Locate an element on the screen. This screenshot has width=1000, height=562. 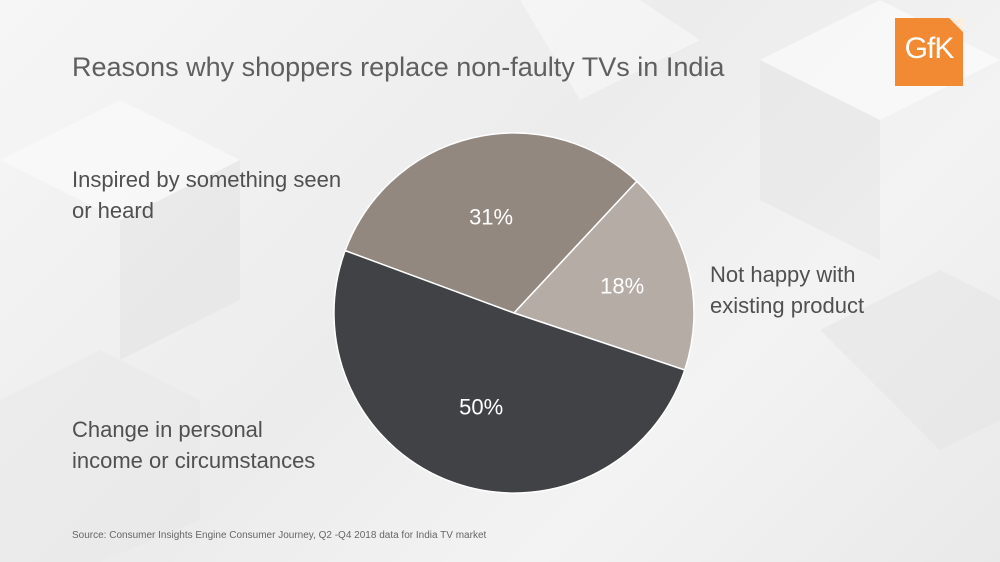
slice-label-line: Not happy with is located at coordinates (783, 274).